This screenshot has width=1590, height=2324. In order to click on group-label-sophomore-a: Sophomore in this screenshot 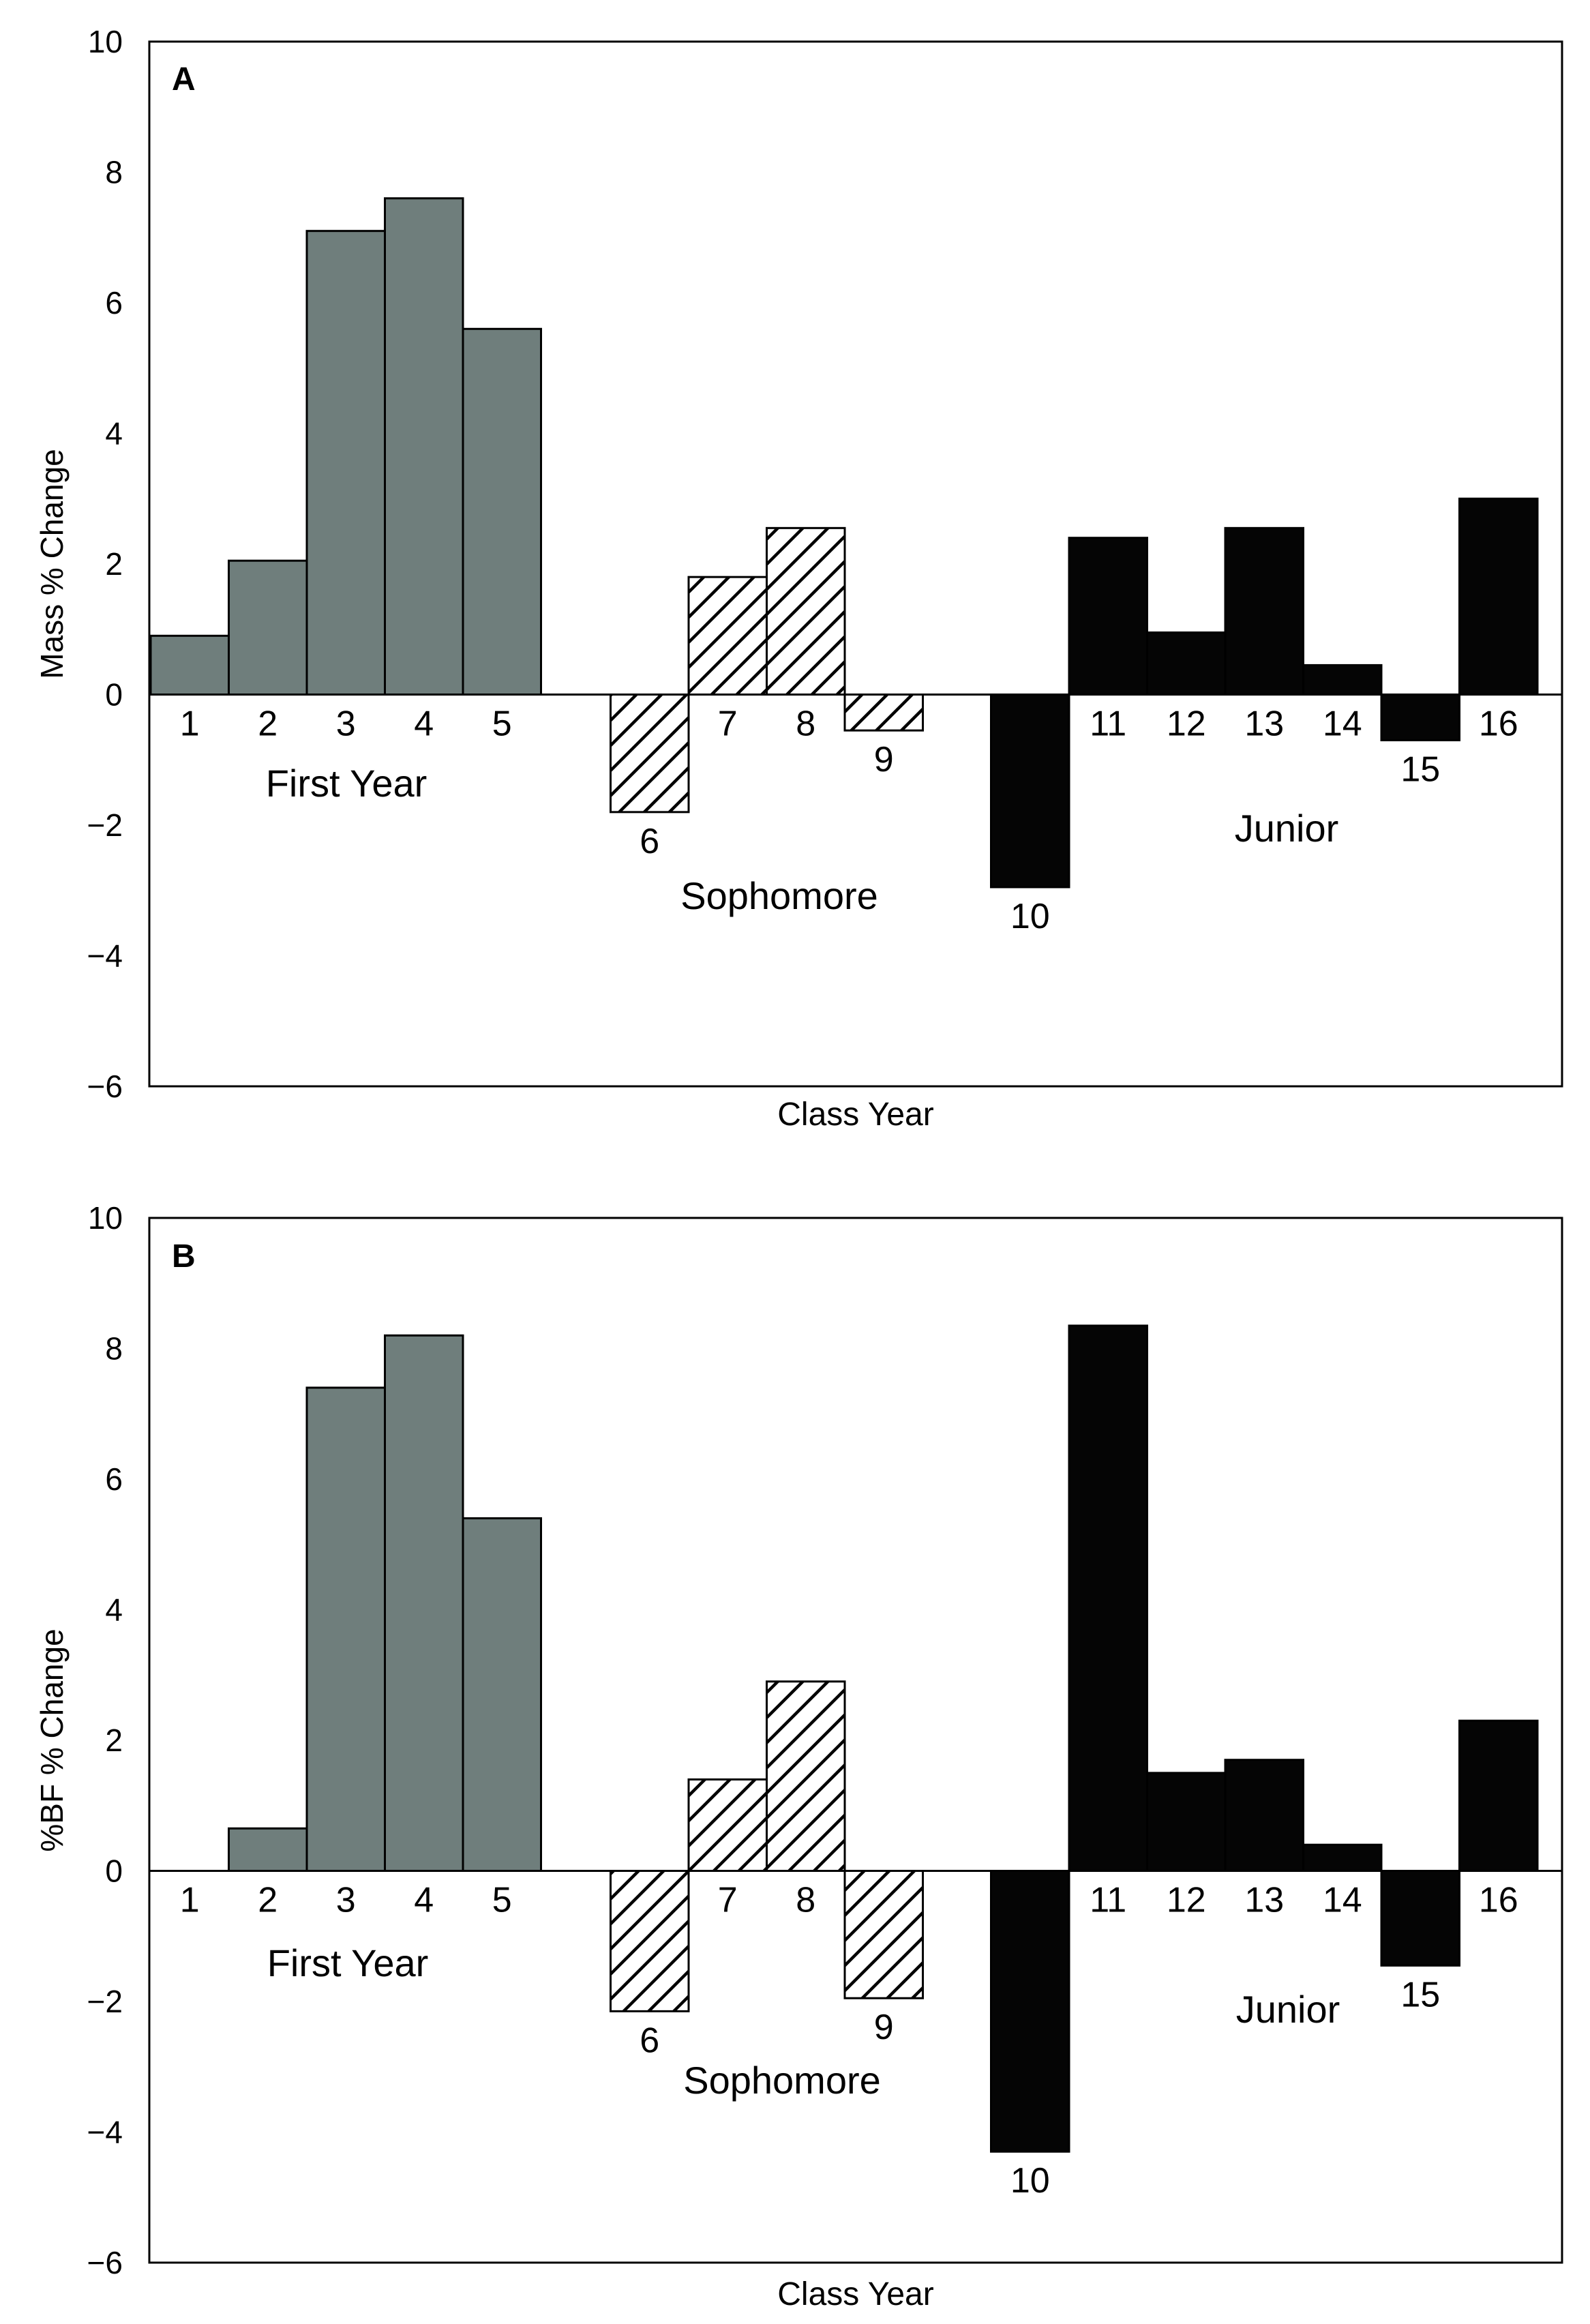, I will do `click(779, 895)`.